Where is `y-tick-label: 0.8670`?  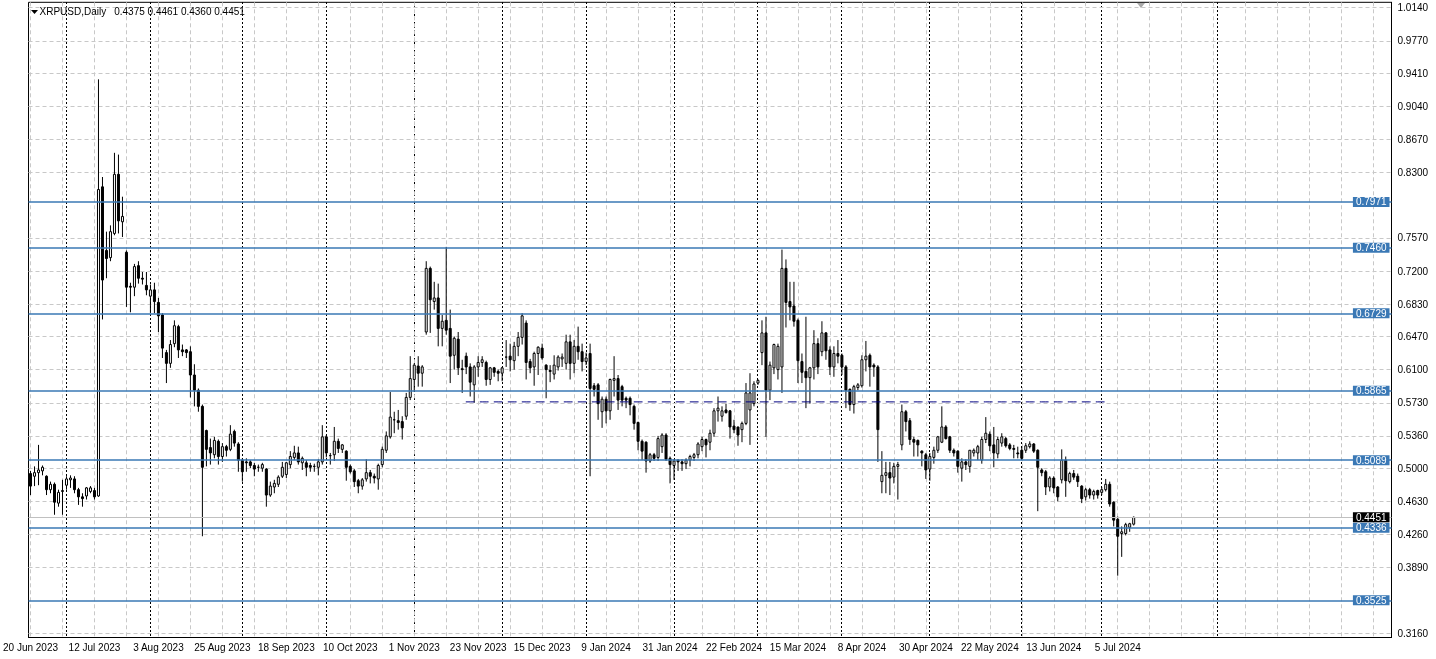 y-tick-label: 0.8670 is located at coordinates (1413, 139).